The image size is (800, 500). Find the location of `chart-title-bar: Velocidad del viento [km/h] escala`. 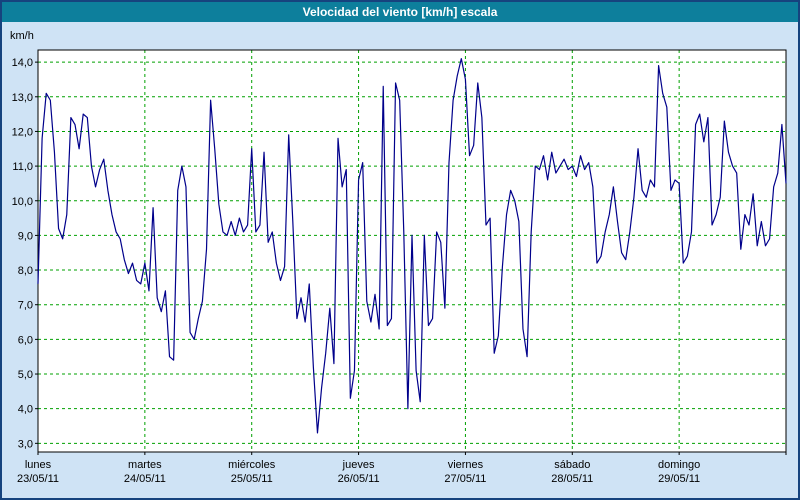

chart-title-bar: Velocidad del viento [km/h] escala is located at coordinates (400, 12).